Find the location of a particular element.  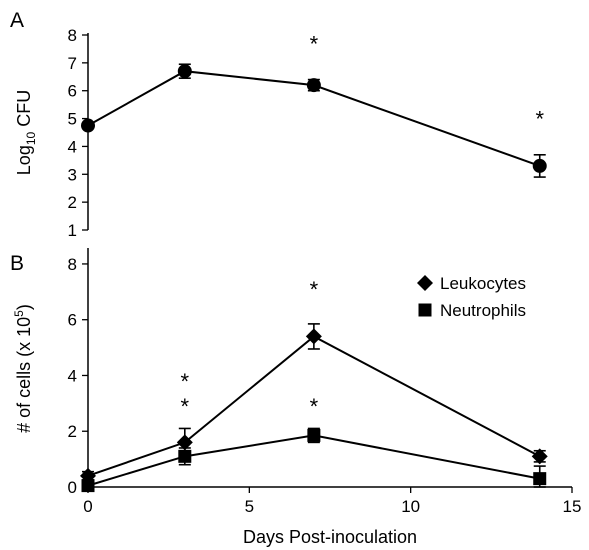

b-x-tick-label: 5 is located at coordinates (249, 506).